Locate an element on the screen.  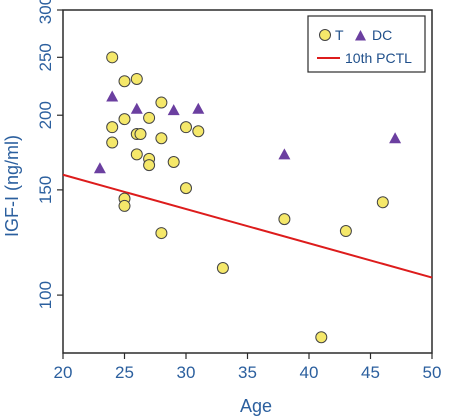
y-axis-label: IGF-I (ng/ml) is located at coordinates (12, 186).